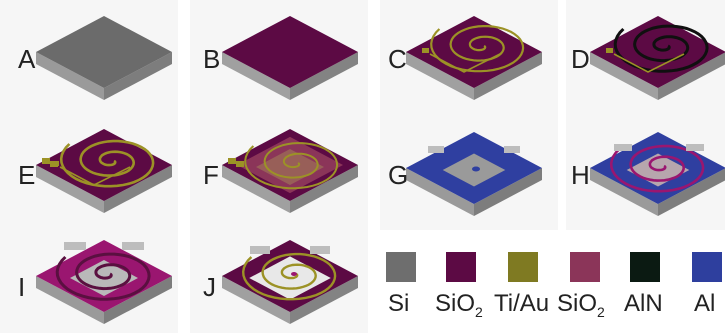 Image resolution: width=725 pixels, height=333 pixels. What do you see at coordinates (691, 192) in the screenshot?
I see `panel-h-substrate-right-face` at bounding box center [691, 192].